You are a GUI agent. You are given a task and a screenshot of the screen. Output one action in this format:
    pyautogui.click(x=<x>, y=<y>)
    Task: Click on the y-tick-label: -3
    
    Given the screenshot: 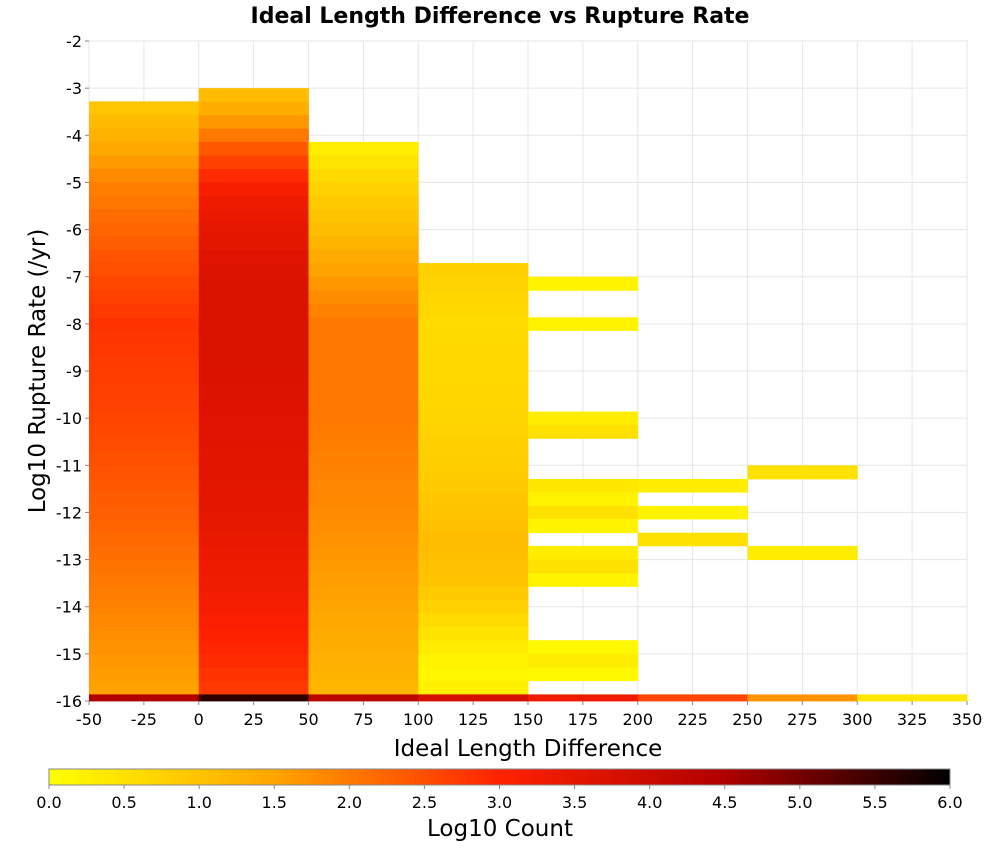 What is the action you would take?
    pyautogui.click(x=74, y=88)
    